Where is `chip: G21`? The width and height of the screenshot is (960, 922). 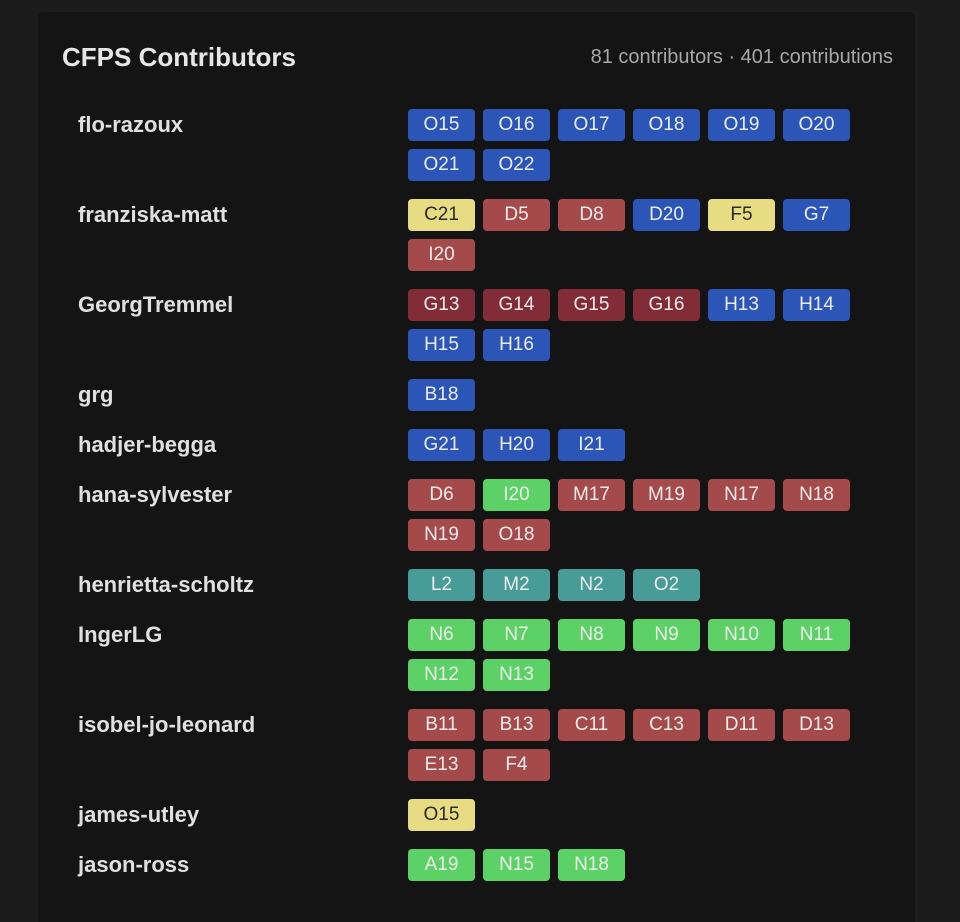
chip: G21 is located at coordinates (441, 445).